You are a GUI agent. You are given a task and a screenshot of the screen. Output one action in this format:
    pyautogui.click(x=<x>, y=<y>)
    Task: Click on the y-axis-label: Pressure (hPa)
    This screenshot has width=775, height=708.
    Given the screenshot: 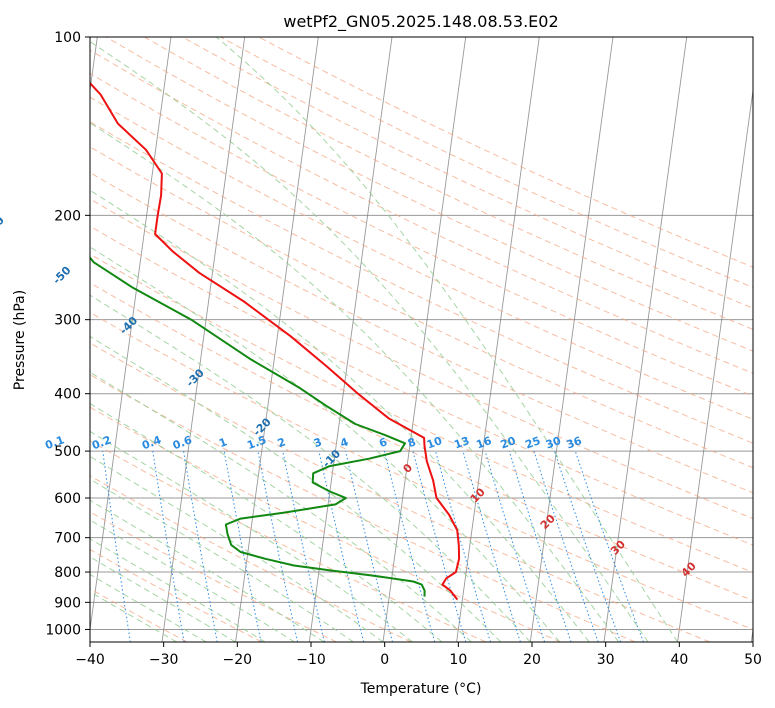 What is the action you would take?
    pyautogui.click(x=20, y=340)
    